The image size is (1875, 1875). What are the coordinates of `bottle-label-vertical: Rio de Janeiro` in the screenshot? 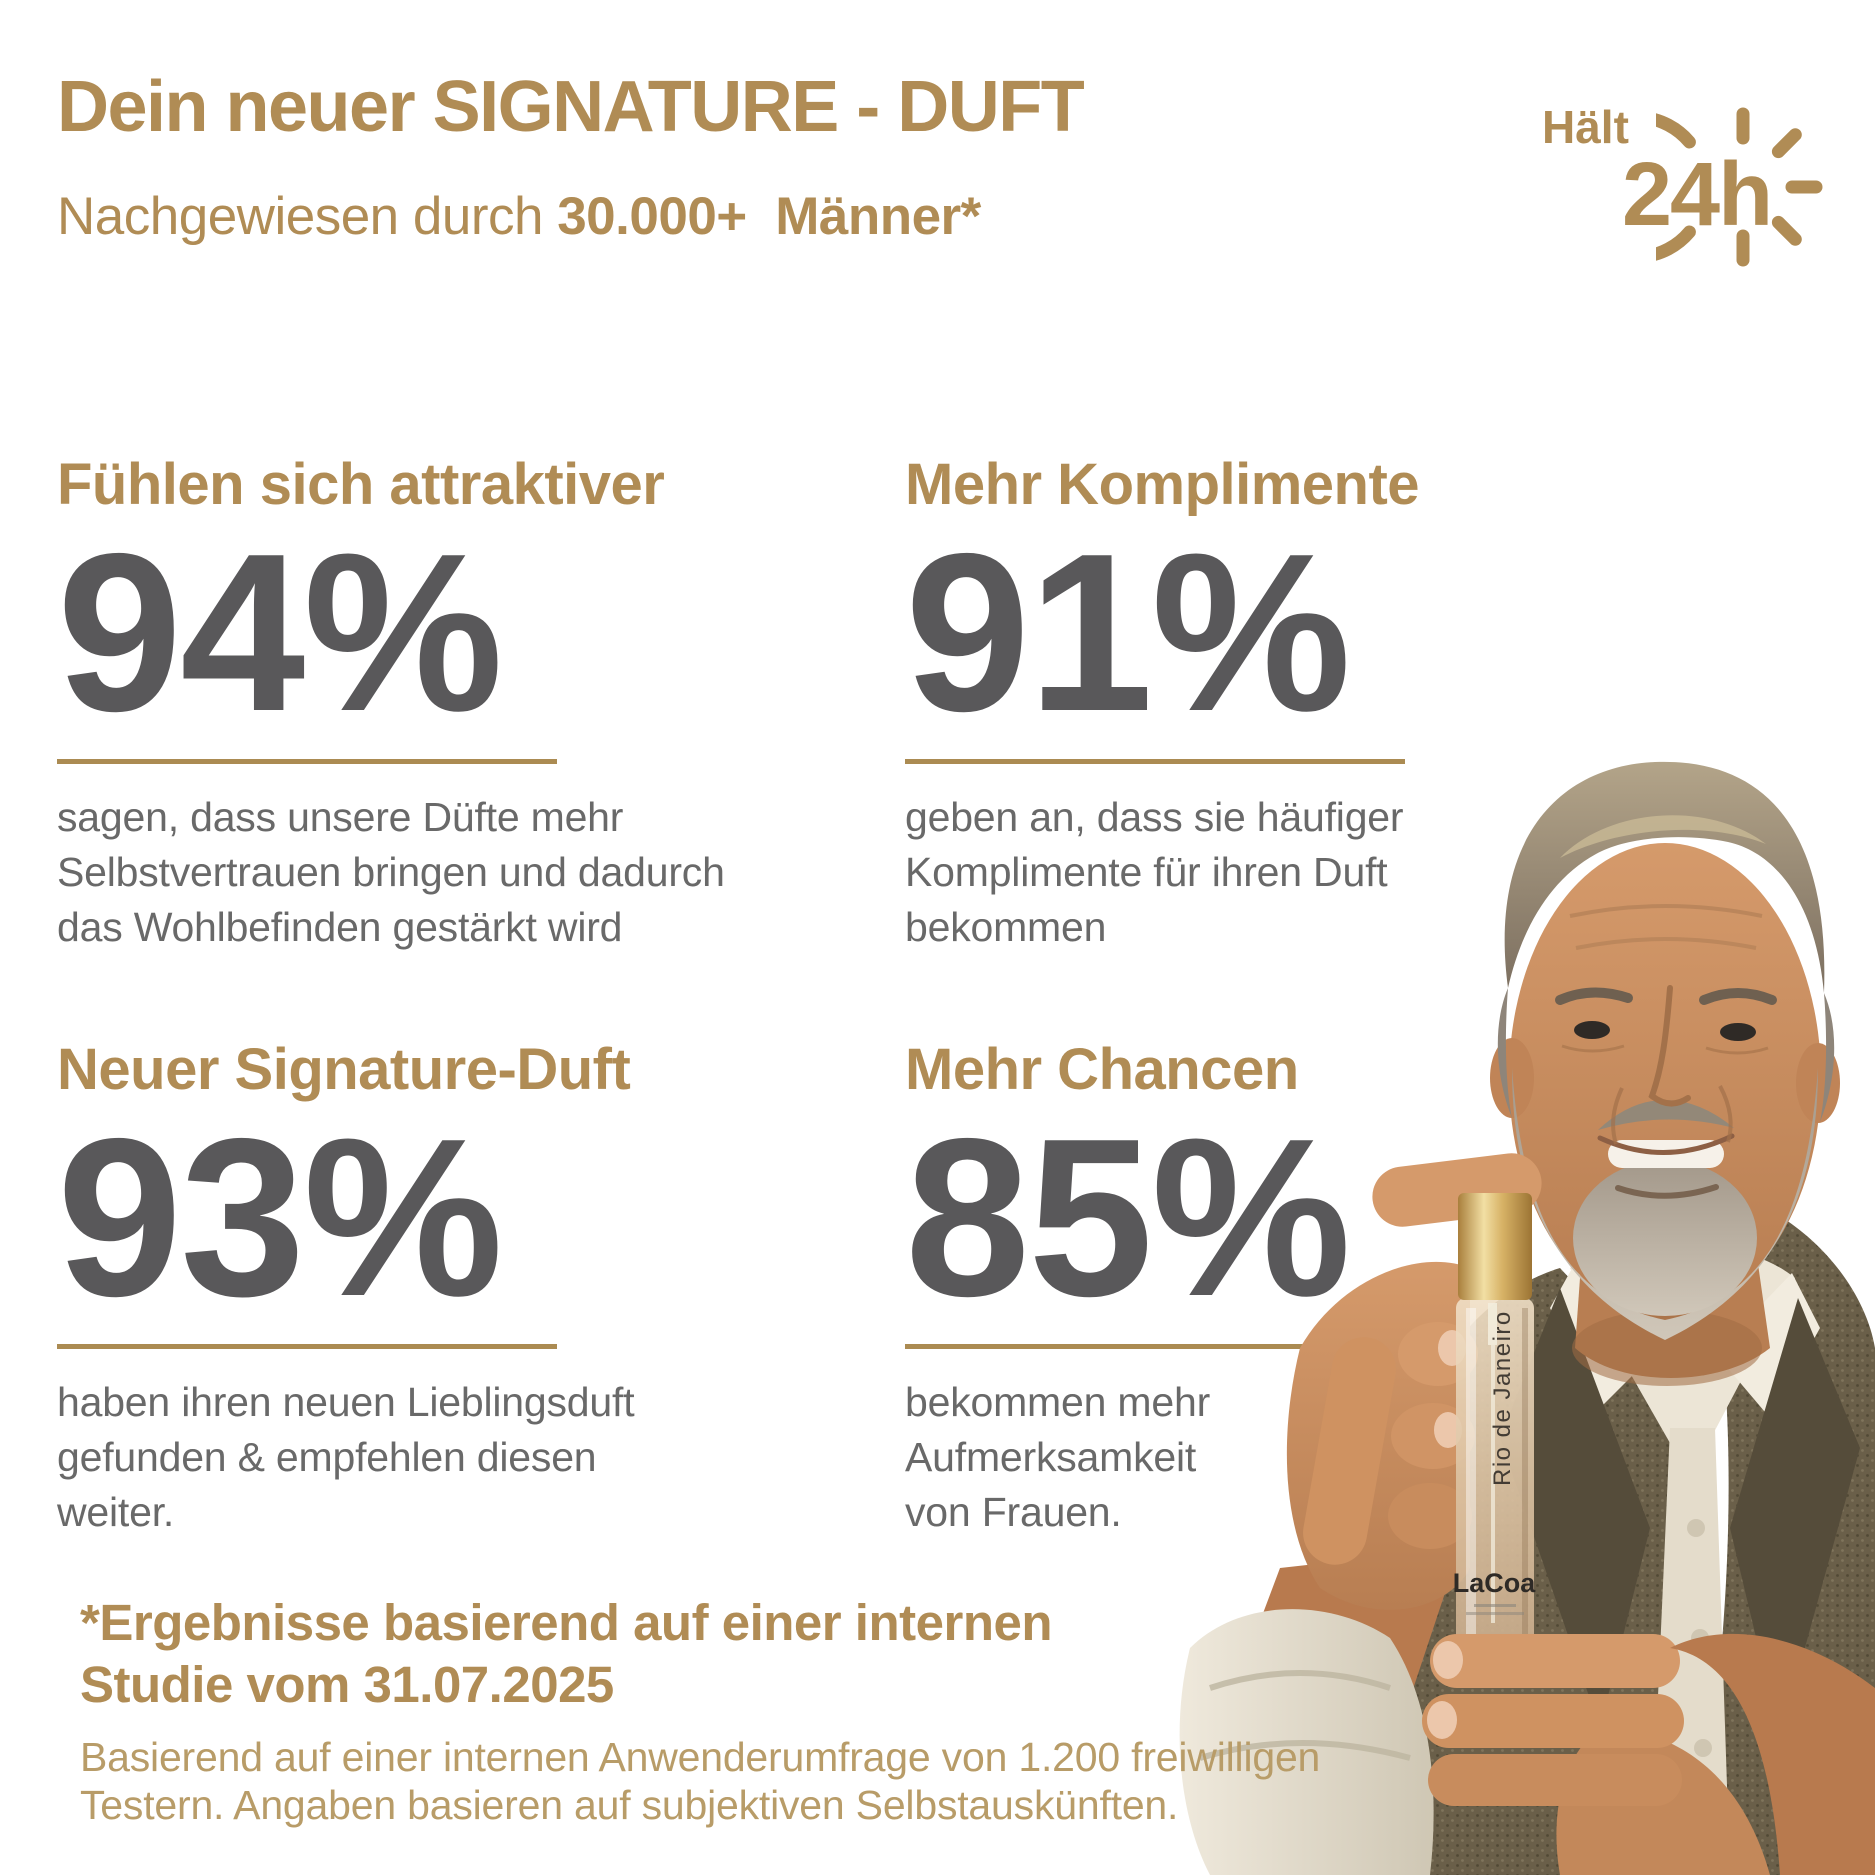 It's located at (1502, 1398).